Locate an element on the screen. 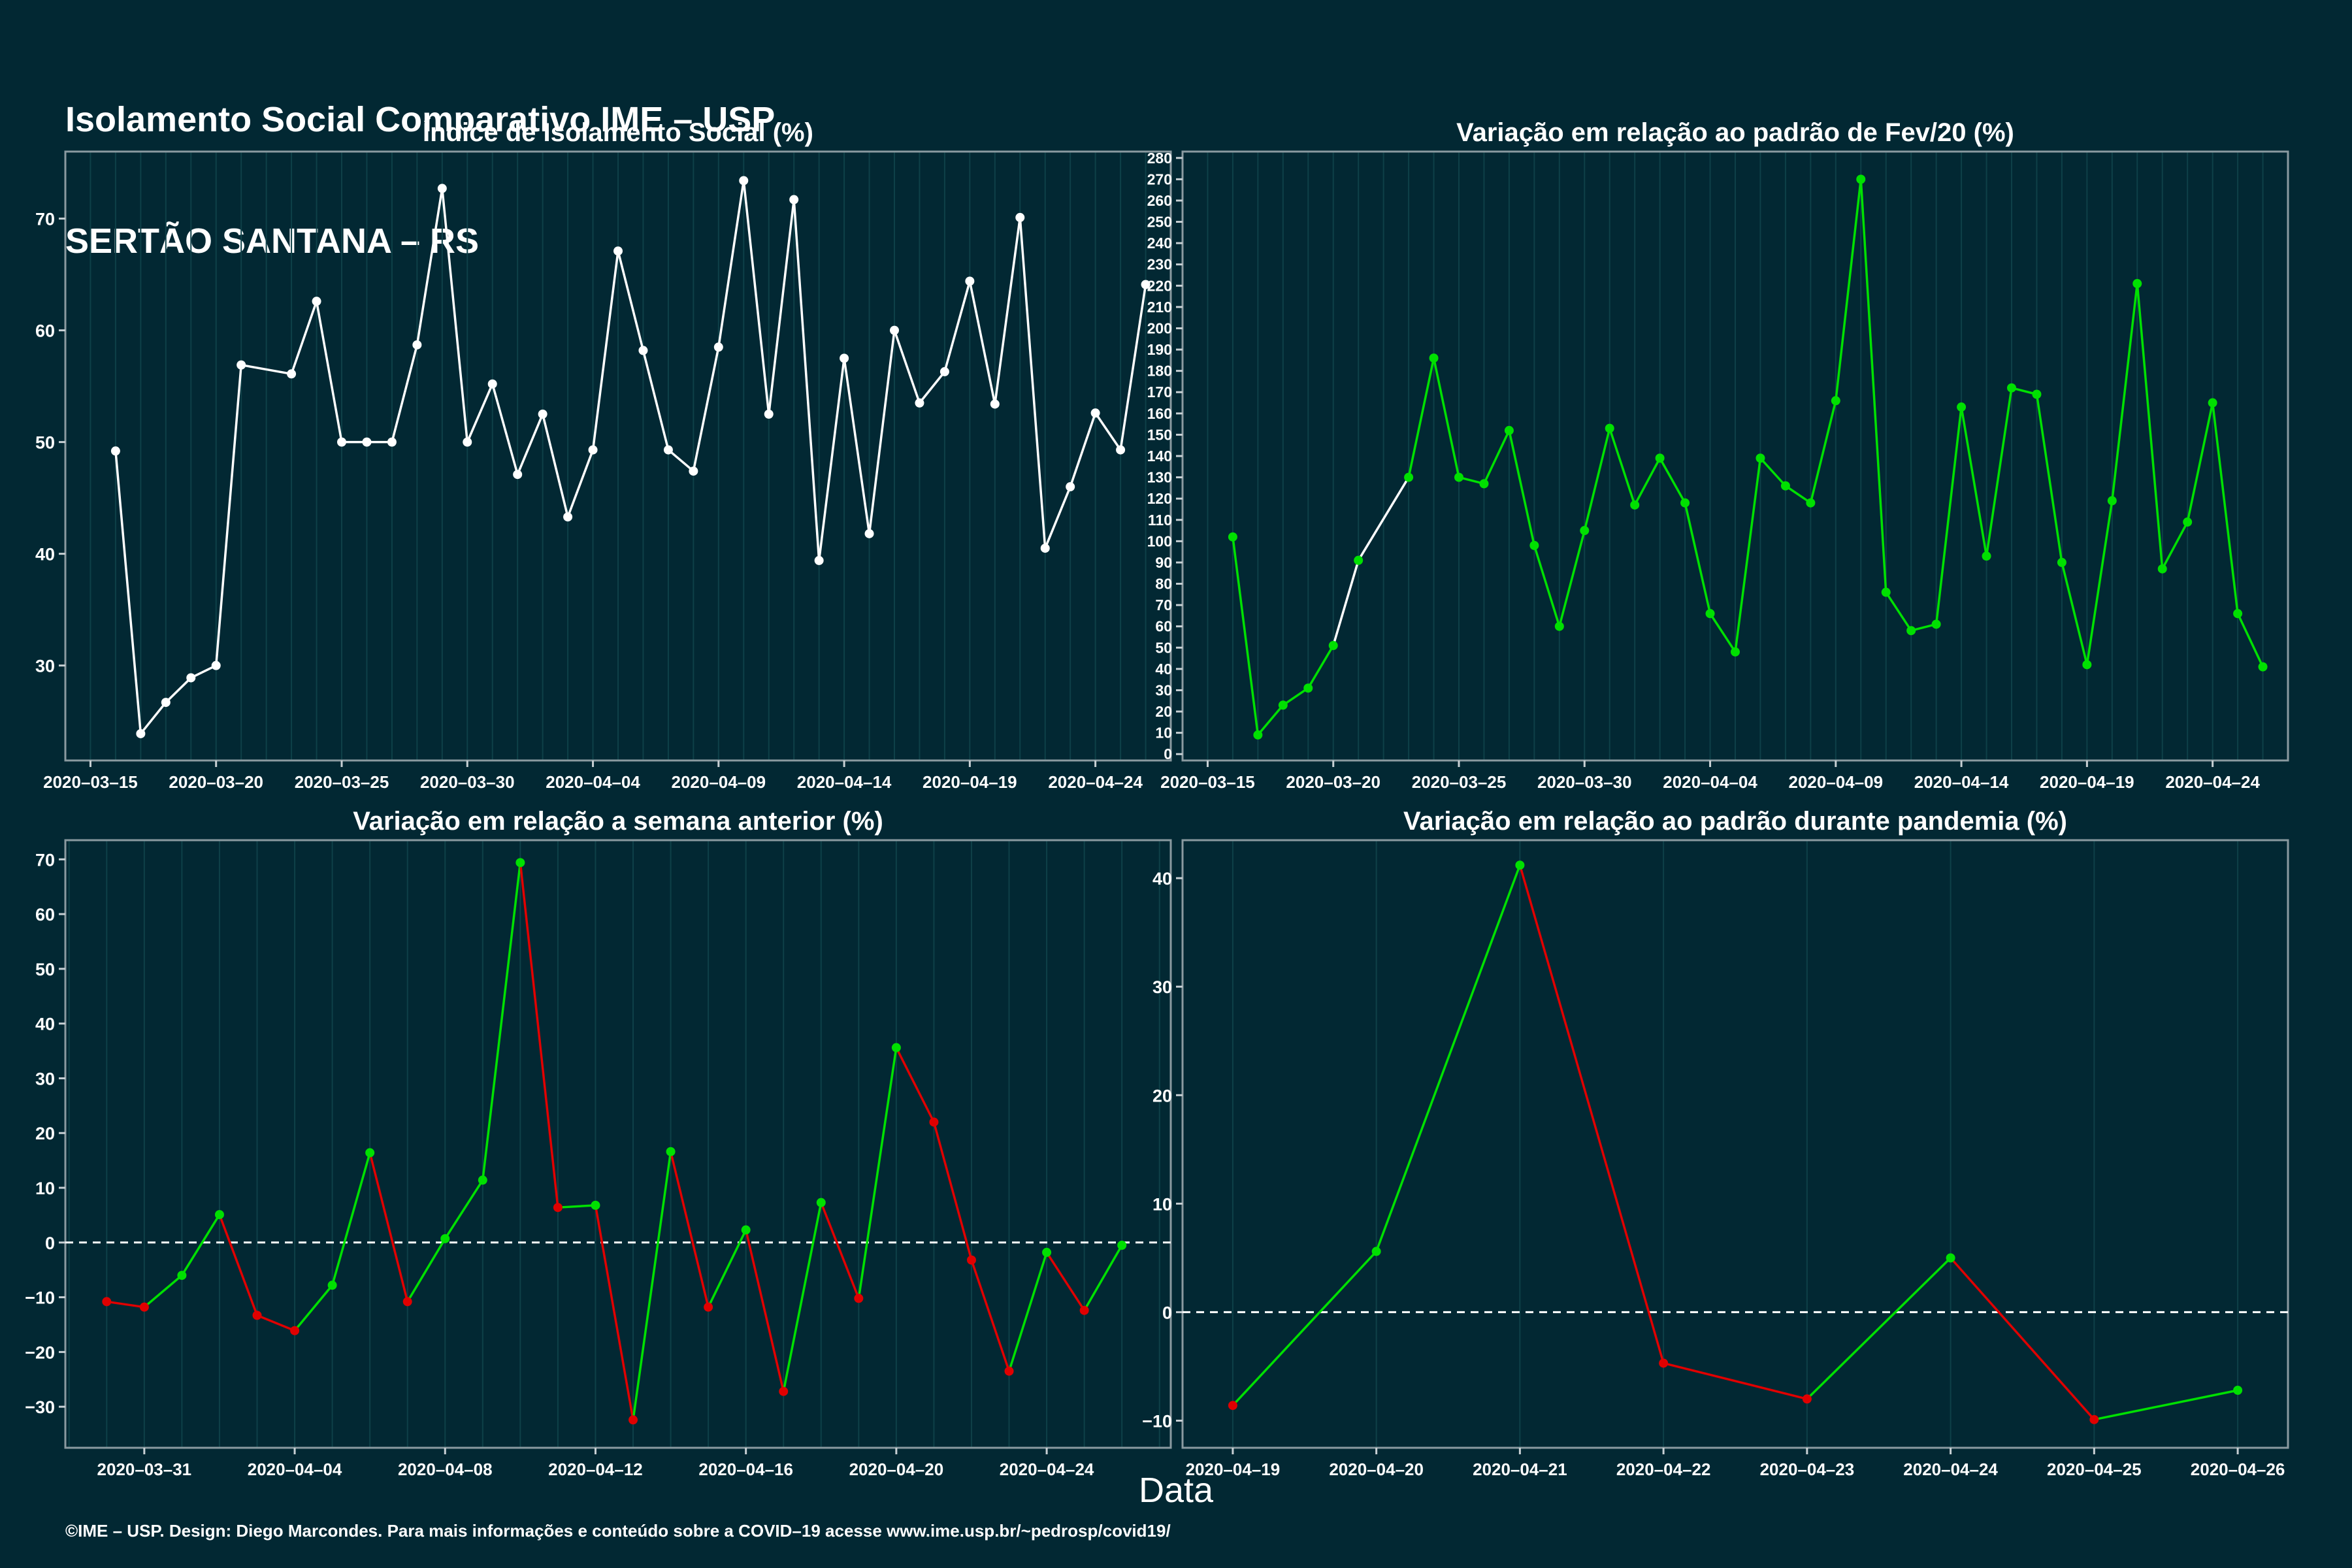 Image resolution: width=2352 pixels, height=1568 pixels. page-title-line-1: Isolamento Social Comparativo IME – USP is located at coordinates (420, 119).